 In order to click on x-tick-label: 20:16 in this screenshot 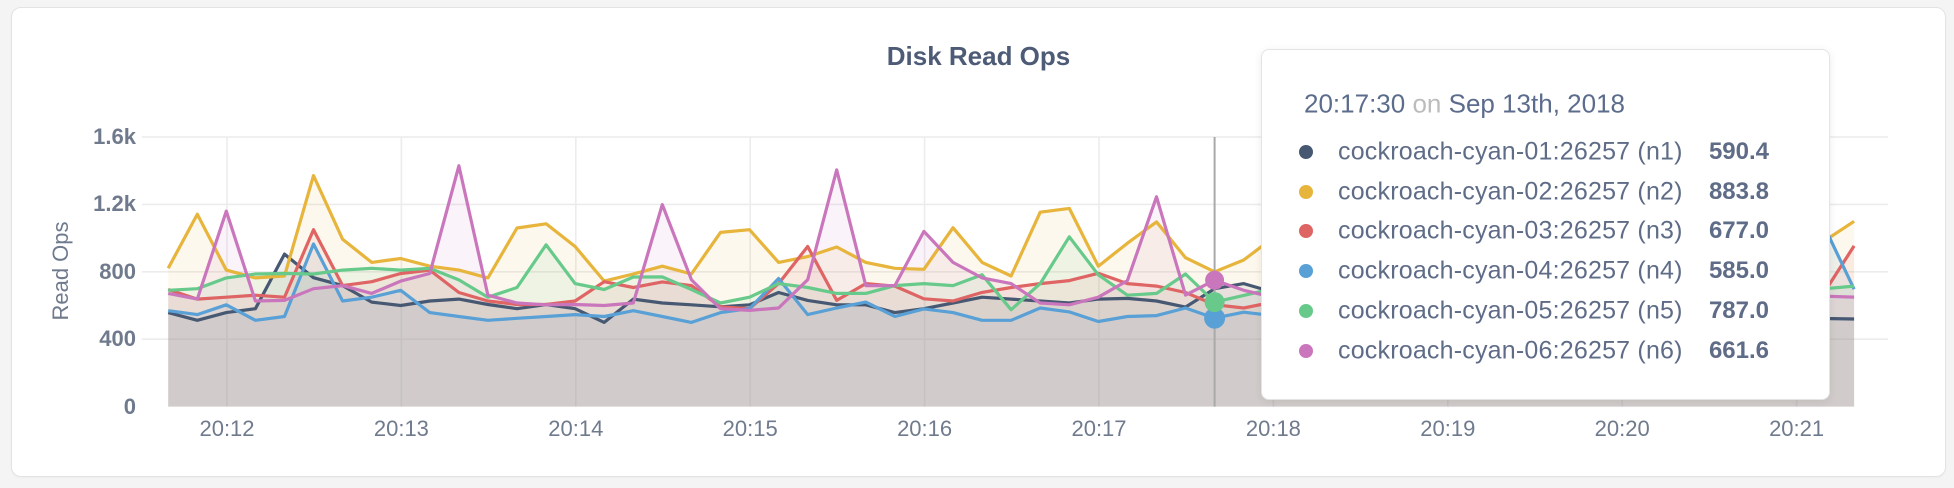, I will do `click(925, 428)`.